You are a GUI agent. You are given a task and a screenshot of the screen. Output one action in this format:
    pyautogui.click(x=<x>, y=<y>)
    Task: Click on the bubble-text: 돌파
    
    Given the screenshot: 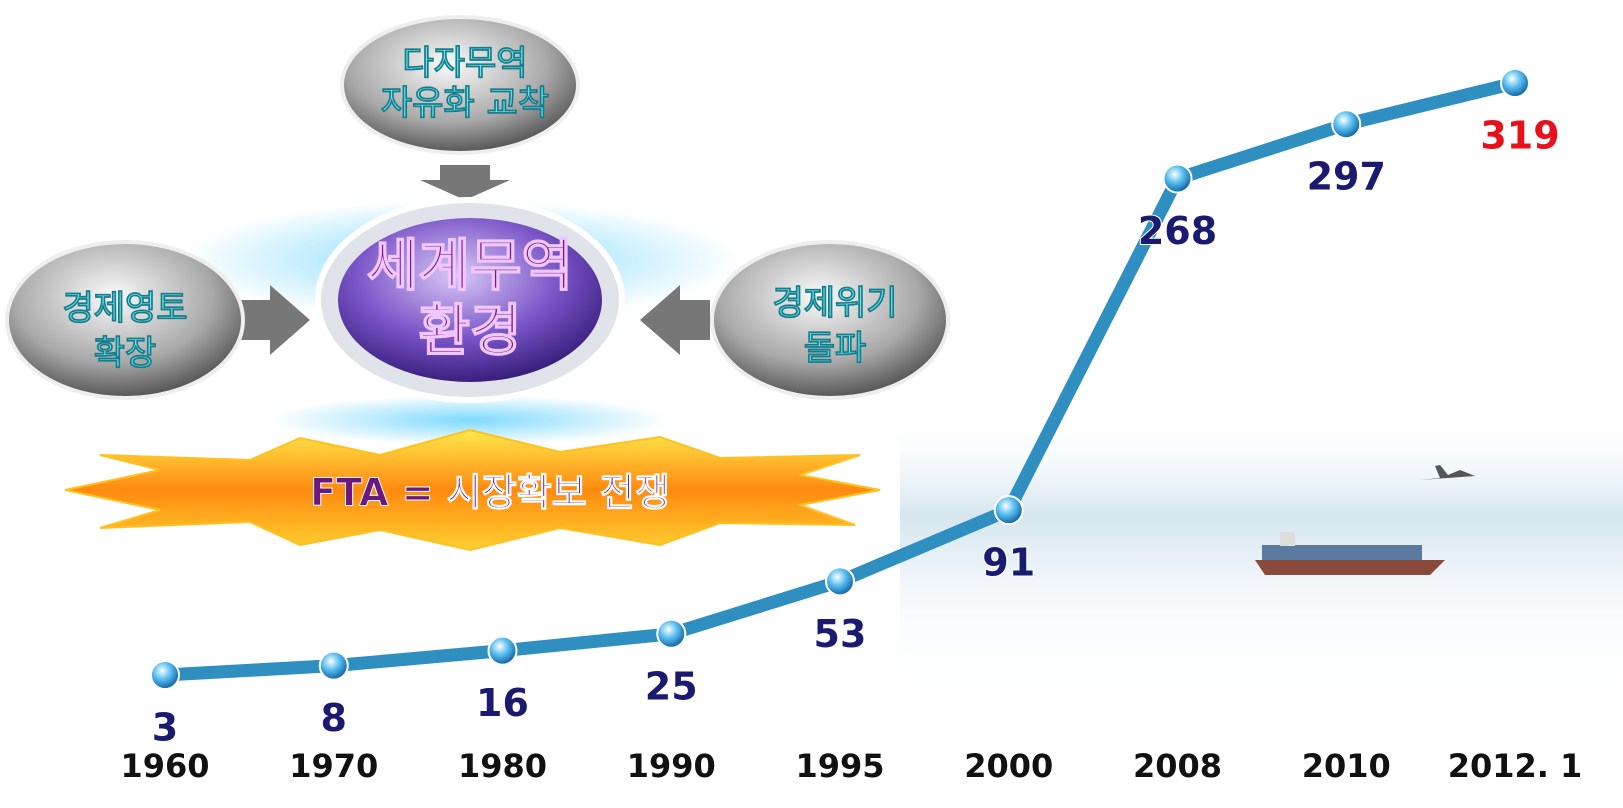 What is the action you would take?
    pyautogui.click(x=835, y=349)
    